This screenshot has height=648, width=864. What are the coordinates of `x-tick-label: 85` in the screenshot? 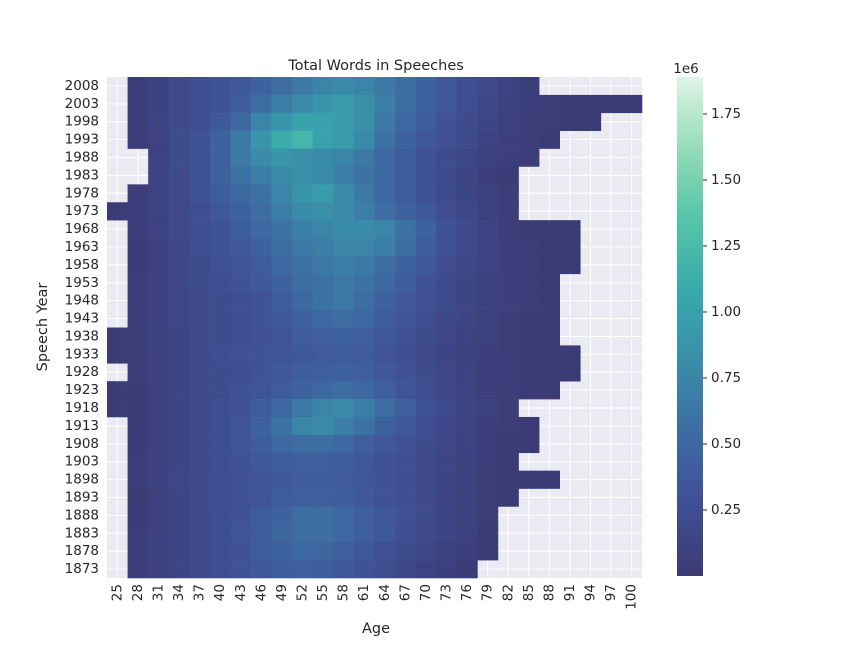 It's located at (529, 592).